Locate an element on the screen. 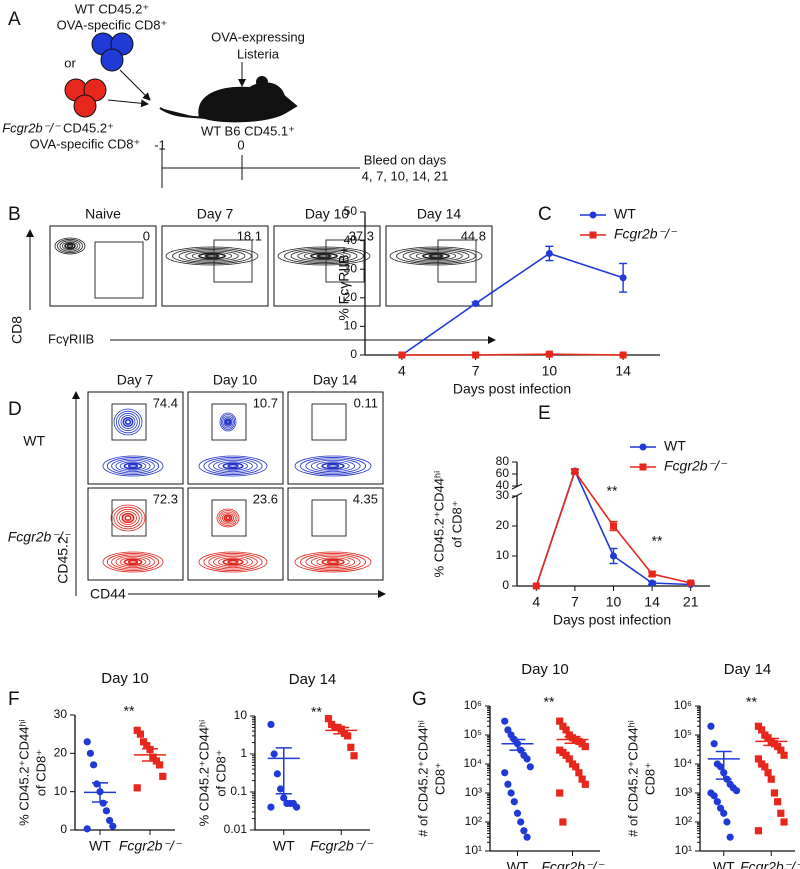  y-axis-label: % CD45.2⁺CD44ʰⁱ is located at coordinates (438, 524).